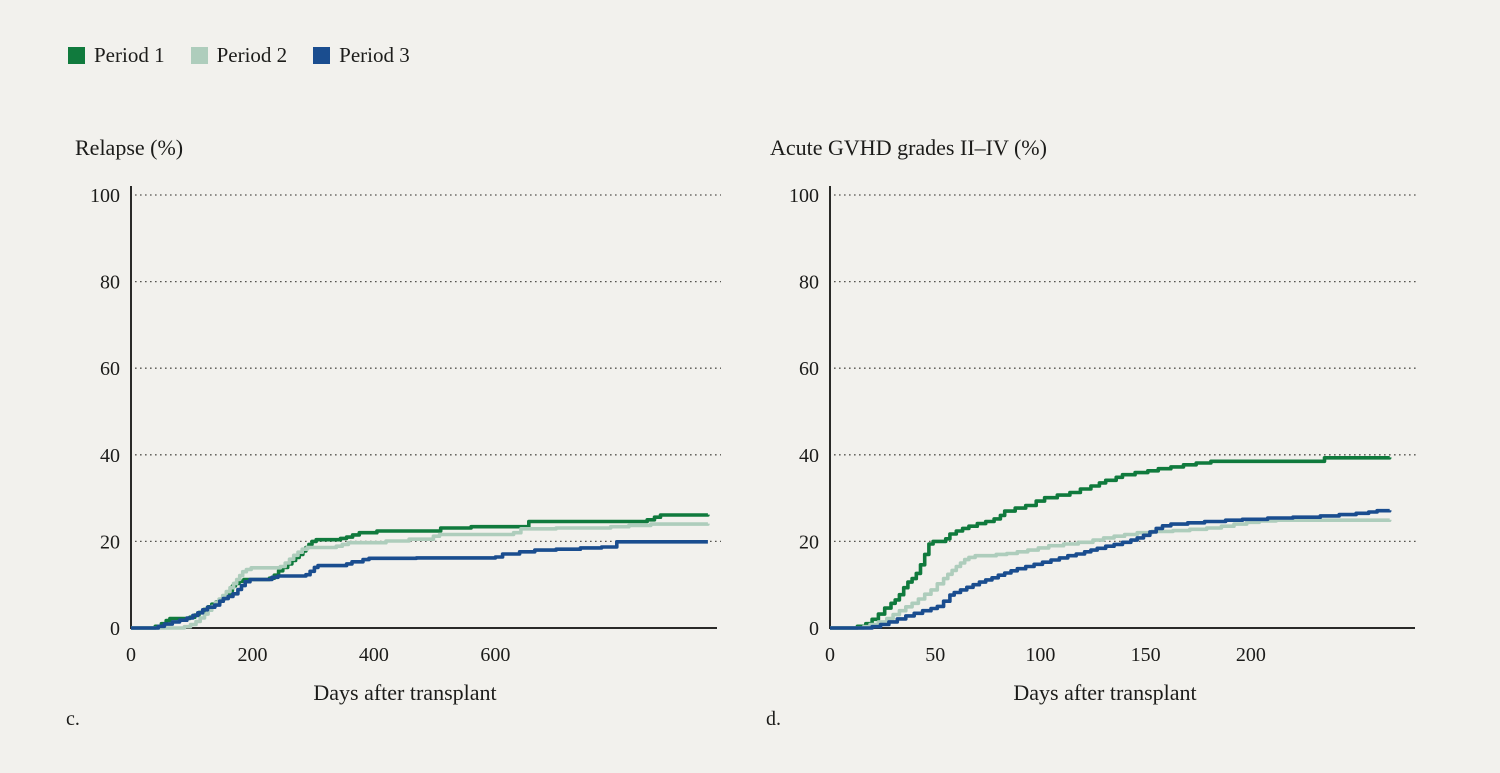 Image resolution: width=1500 pixels, height=773 pixels. What do you see at coordinates (1040, 655) in the screenshot?
I see `x-tick-label-100: 100` at bounding box center [1040, 655].